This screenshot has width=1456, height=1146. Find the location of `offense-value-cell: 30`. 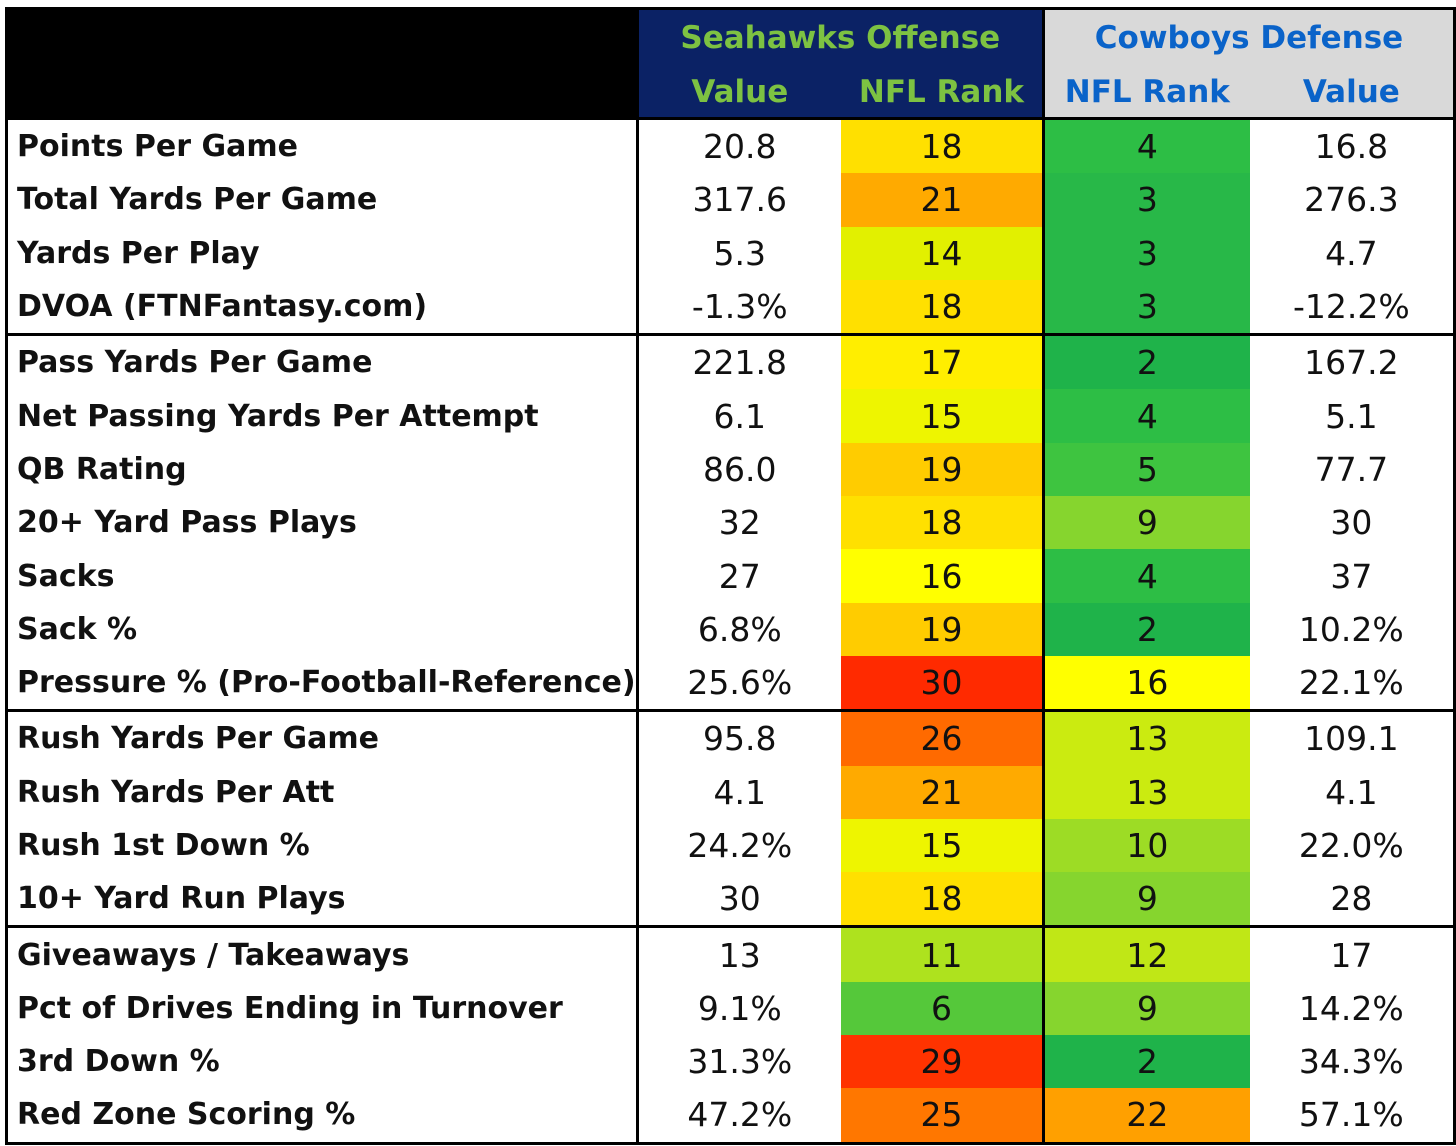

offense-value-cell: 30 is located at coordinates (739, 900).